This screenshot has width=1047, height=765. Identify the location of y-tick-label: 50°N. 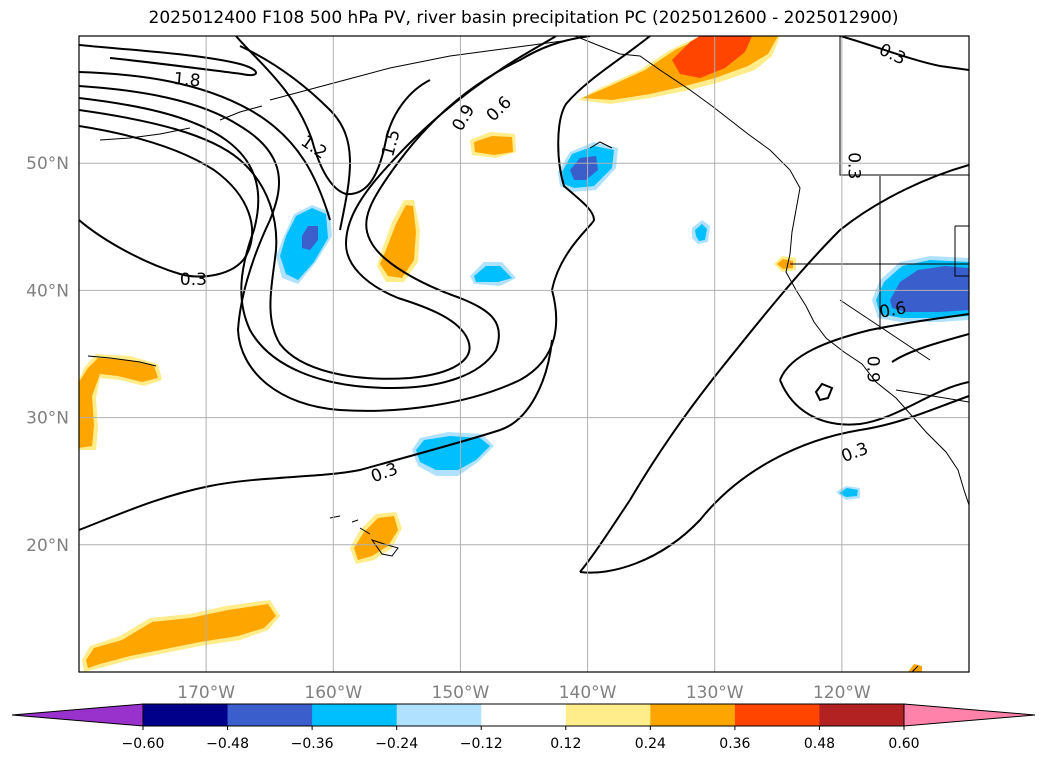
(47, 164).